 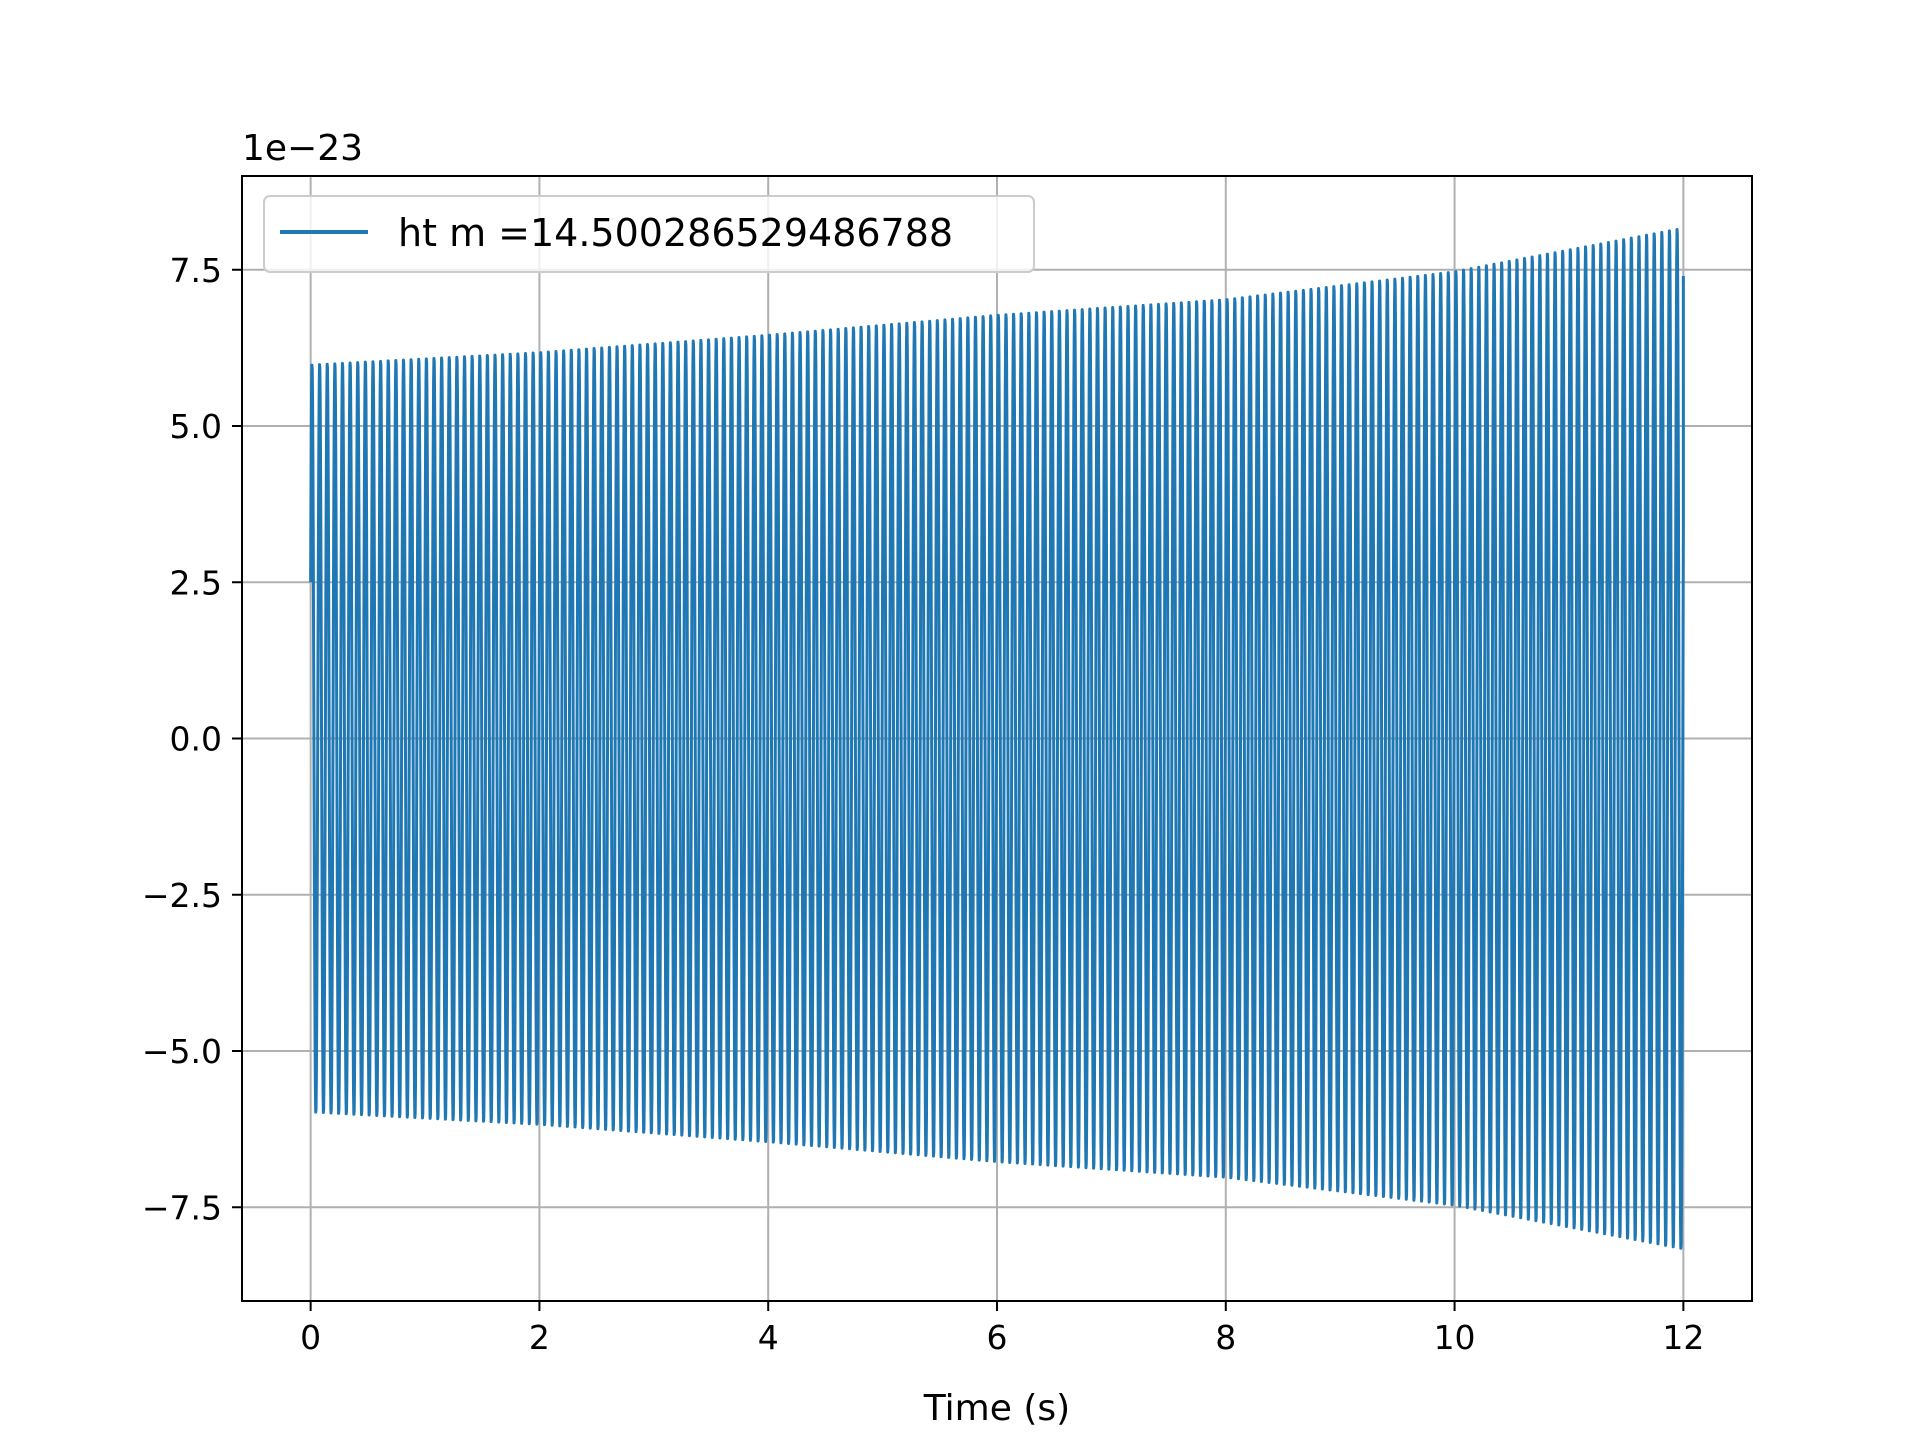 I want to click on x-tick-label: 2, so click(x=539, y=1337).